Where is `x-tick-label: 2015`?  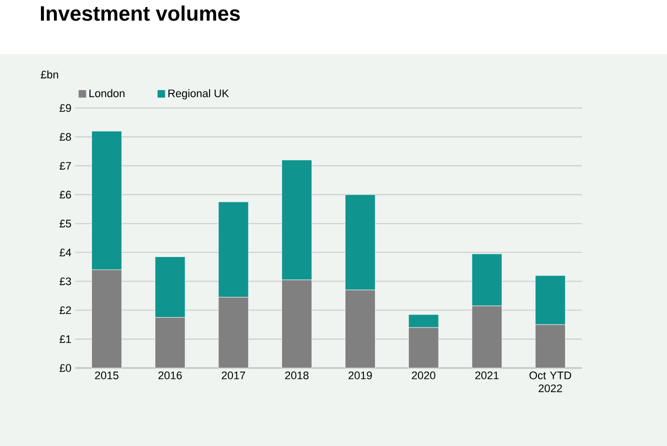
x-tick-label: 2015 is located at coordinates (106, 376).